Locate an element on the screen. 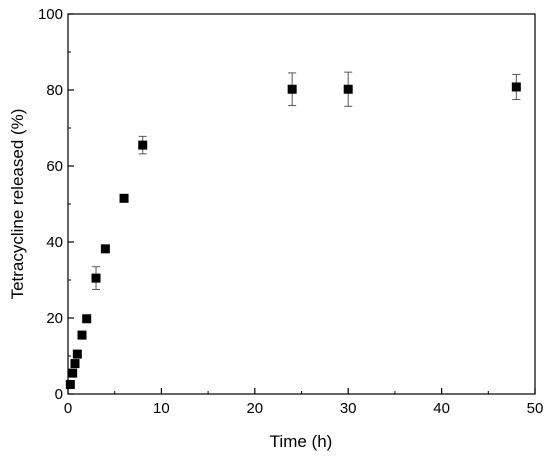  y-tick-label: 0 is located at coordinates (59, 394).